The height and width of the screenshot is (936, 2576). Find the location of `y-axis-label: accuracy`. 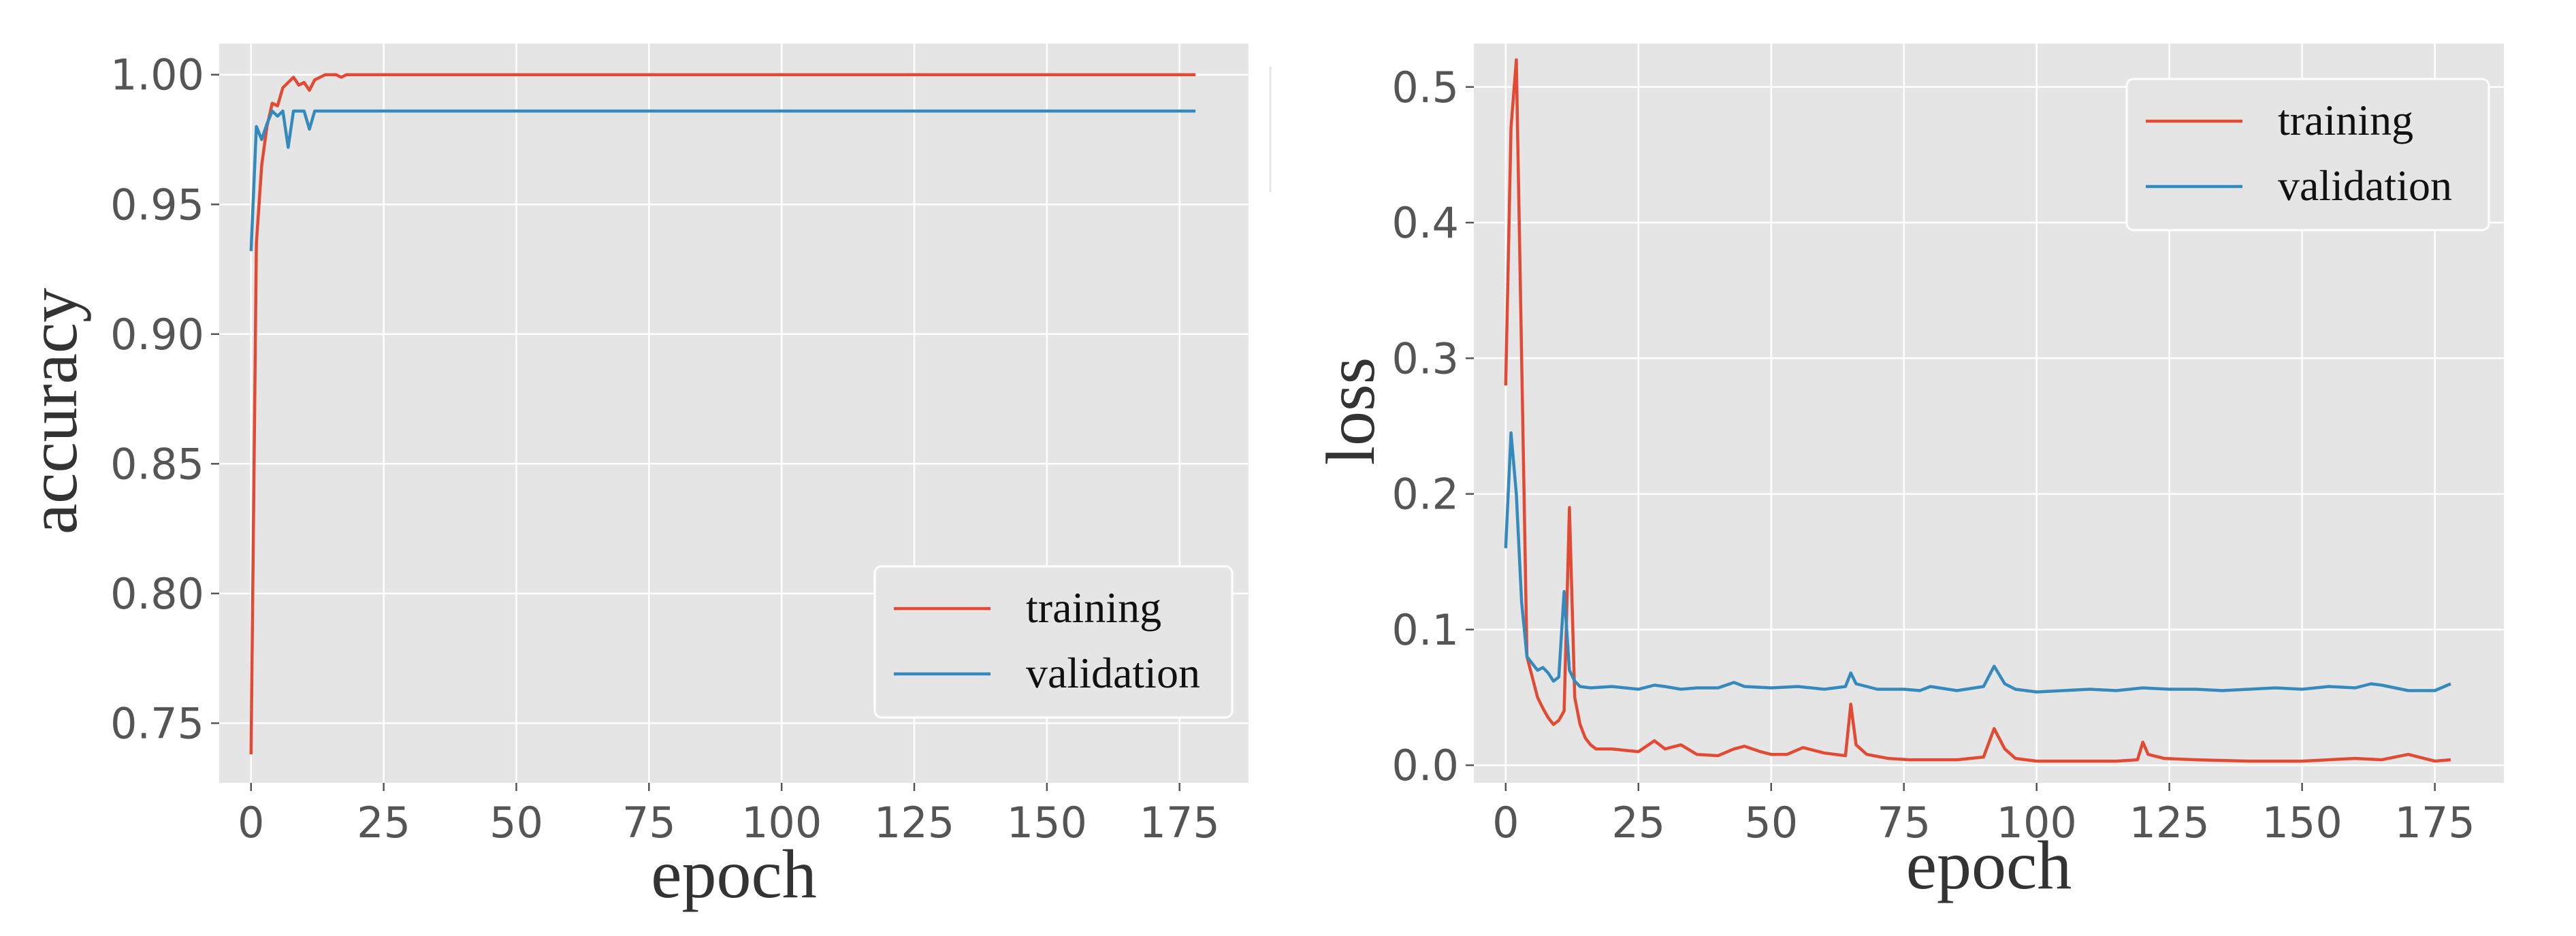

y-axis-label: accuracy is located at coordinates (53, 411).